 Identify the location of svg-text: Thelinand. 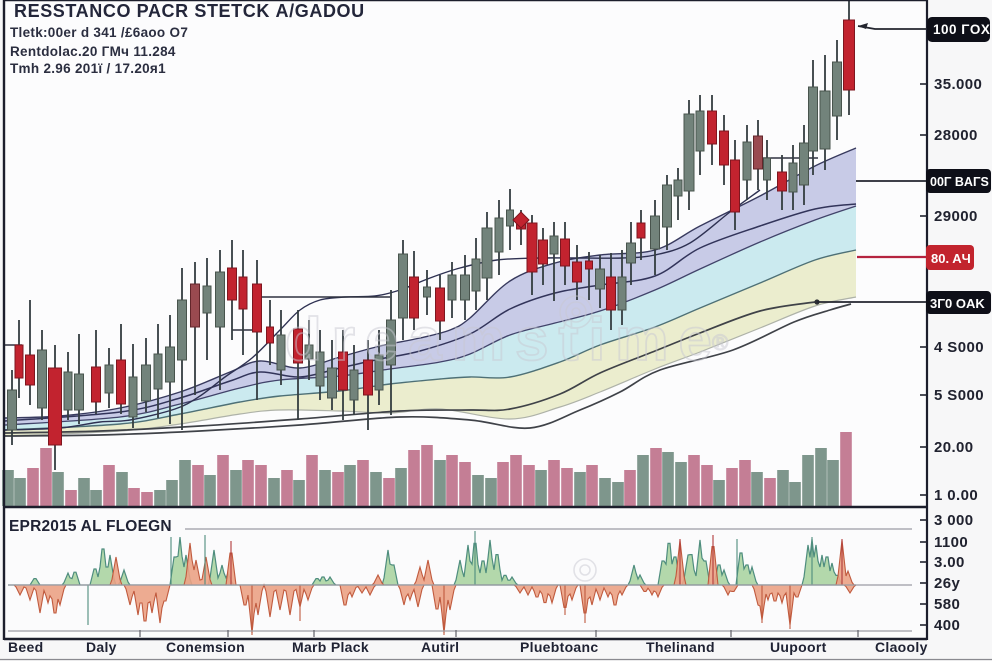
(680, 647).